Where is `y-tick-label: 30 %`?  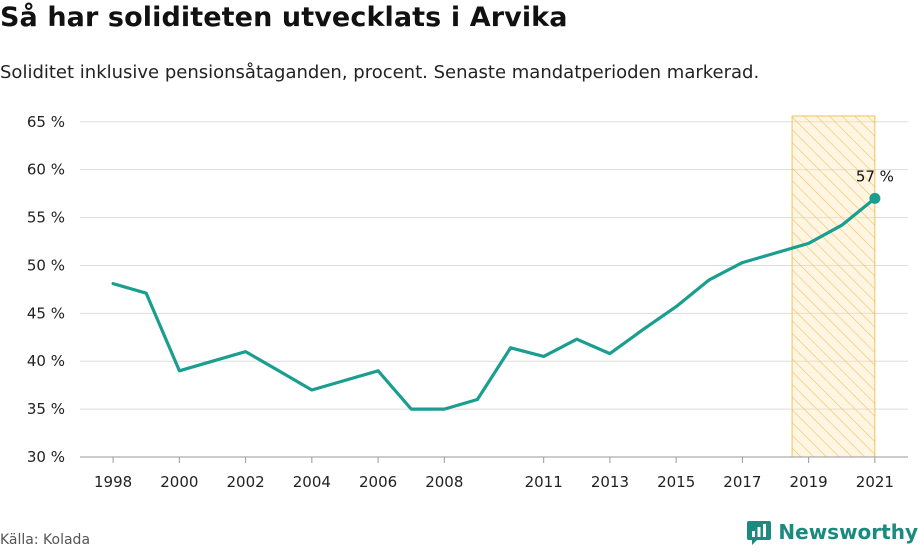 y-tick-label: 30 % is located at coordinates (46, 457).